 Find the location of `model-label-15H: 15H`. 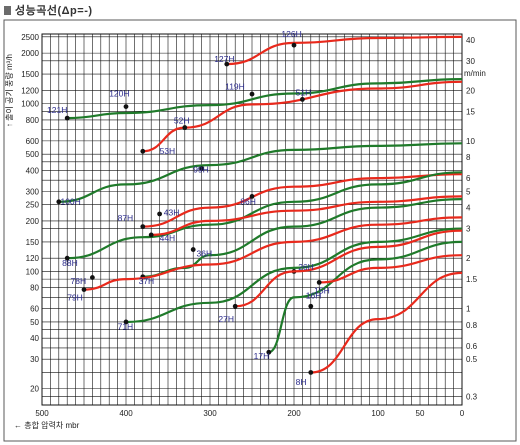

model-label-15H: 15H is located at coordinates (322, 290).